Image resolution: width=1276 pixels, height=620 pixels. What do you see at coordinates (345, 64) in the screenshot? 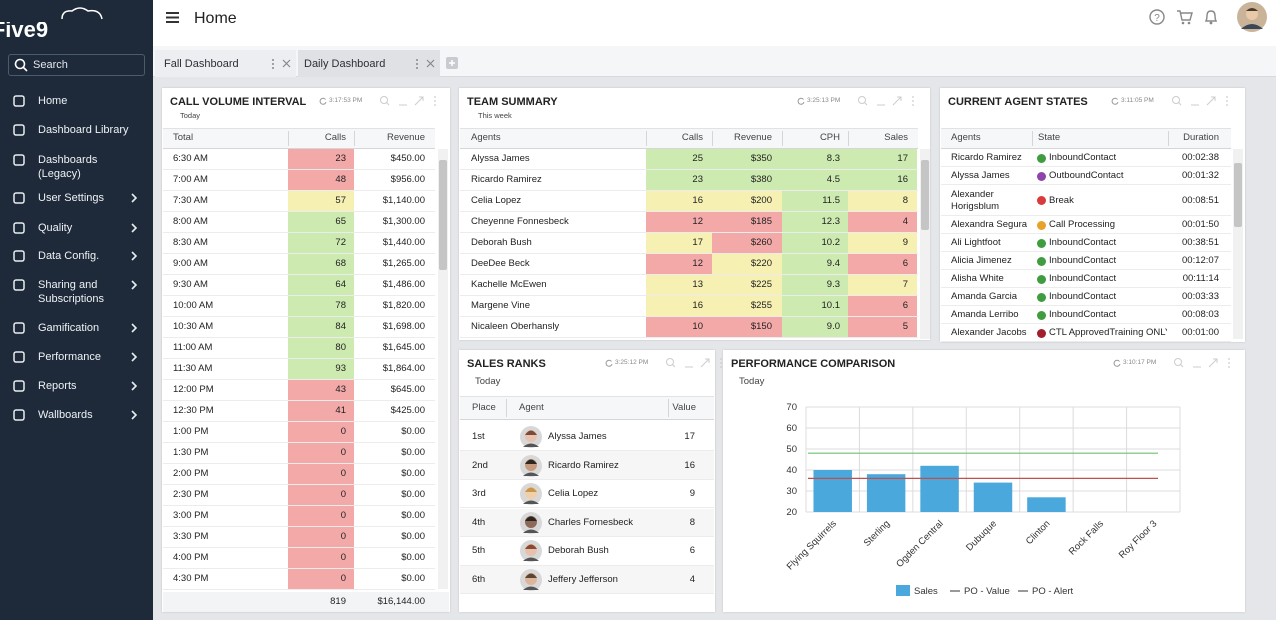
I see `tab-label: Daily Dashboard` at bounding box center [345, 64].